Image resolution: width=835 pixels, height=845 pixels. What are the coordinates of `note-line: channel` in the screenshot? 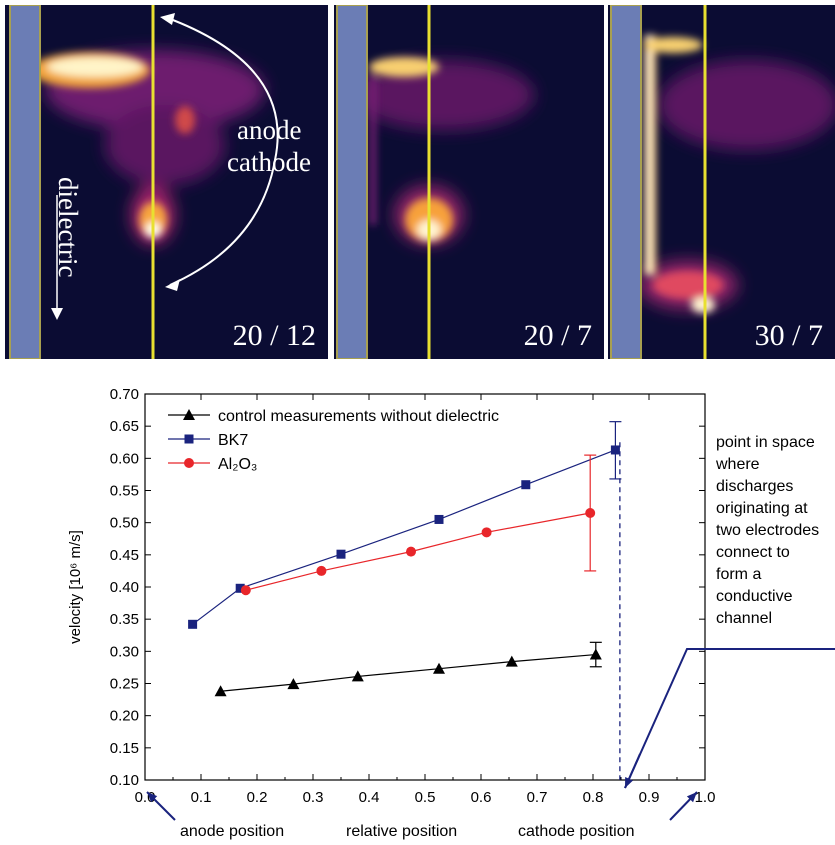 It's located at (744, 618).